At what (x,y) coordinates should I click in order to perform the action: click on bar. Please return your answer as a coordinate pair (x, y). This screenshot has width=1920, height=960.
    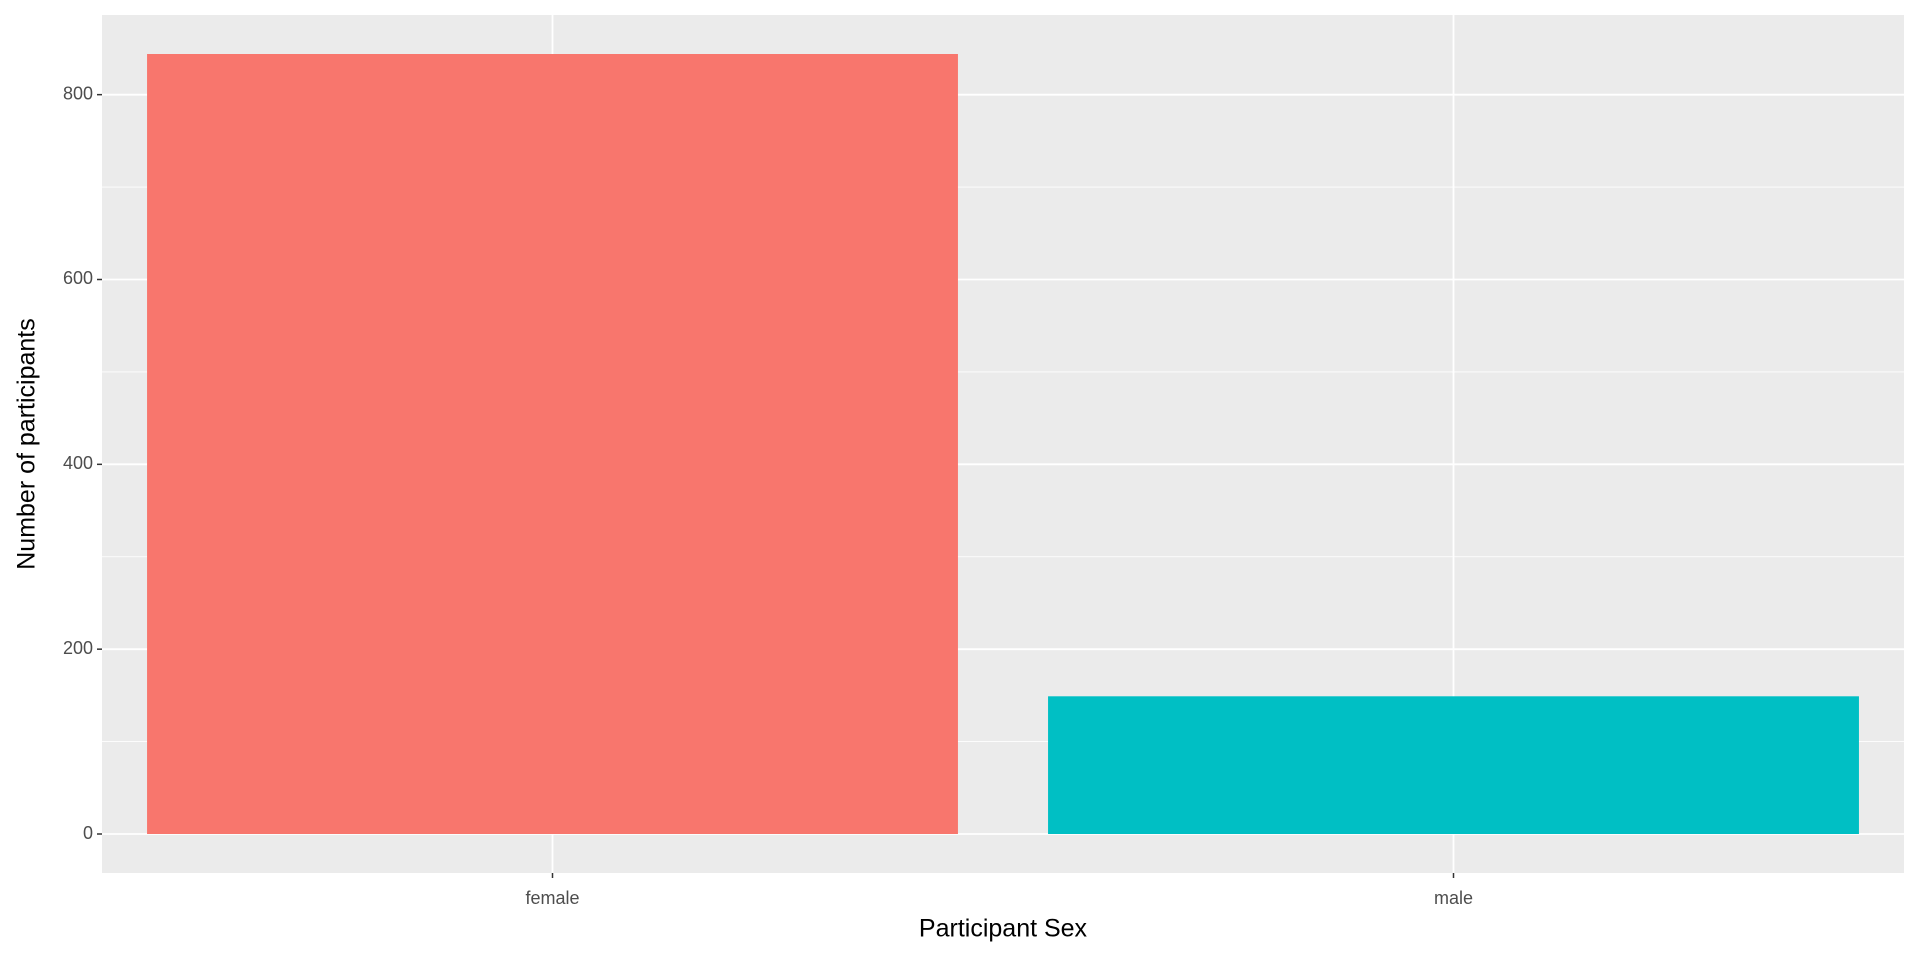
    Looking at the image, I should click on (1453, 765).